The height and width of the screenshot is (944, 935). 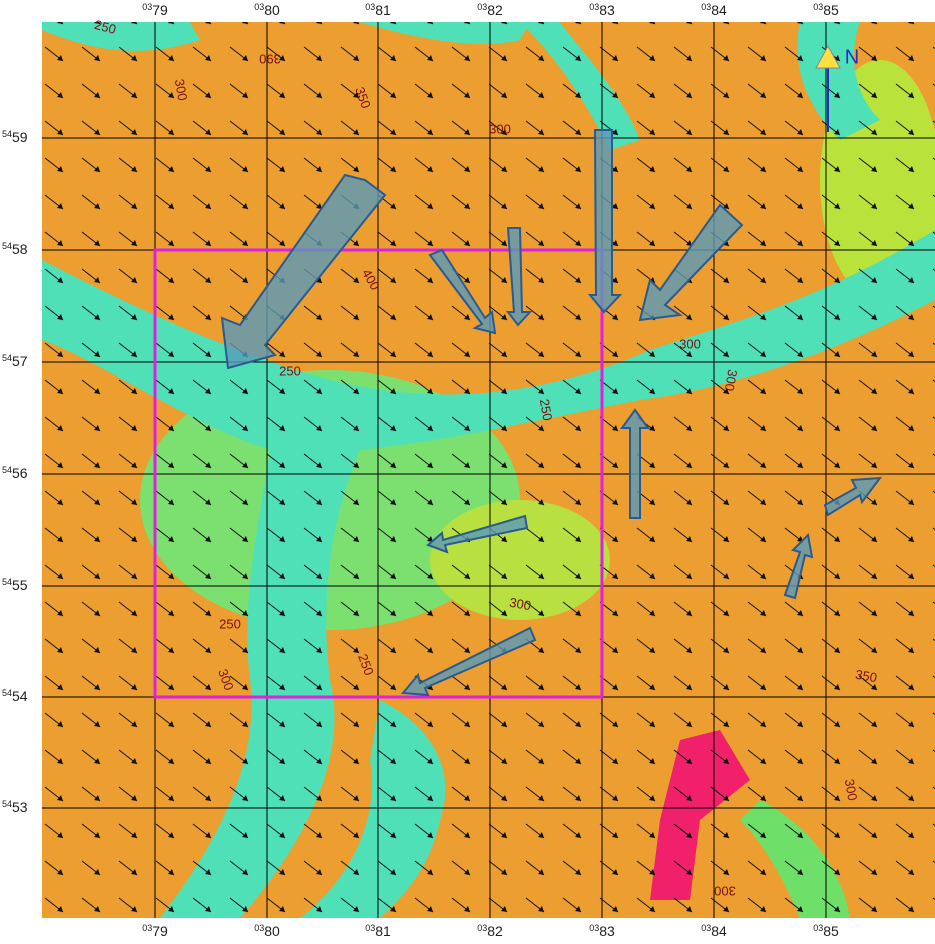 I want to click on top-grid-label-main: 84, so click(x=719, y=10).